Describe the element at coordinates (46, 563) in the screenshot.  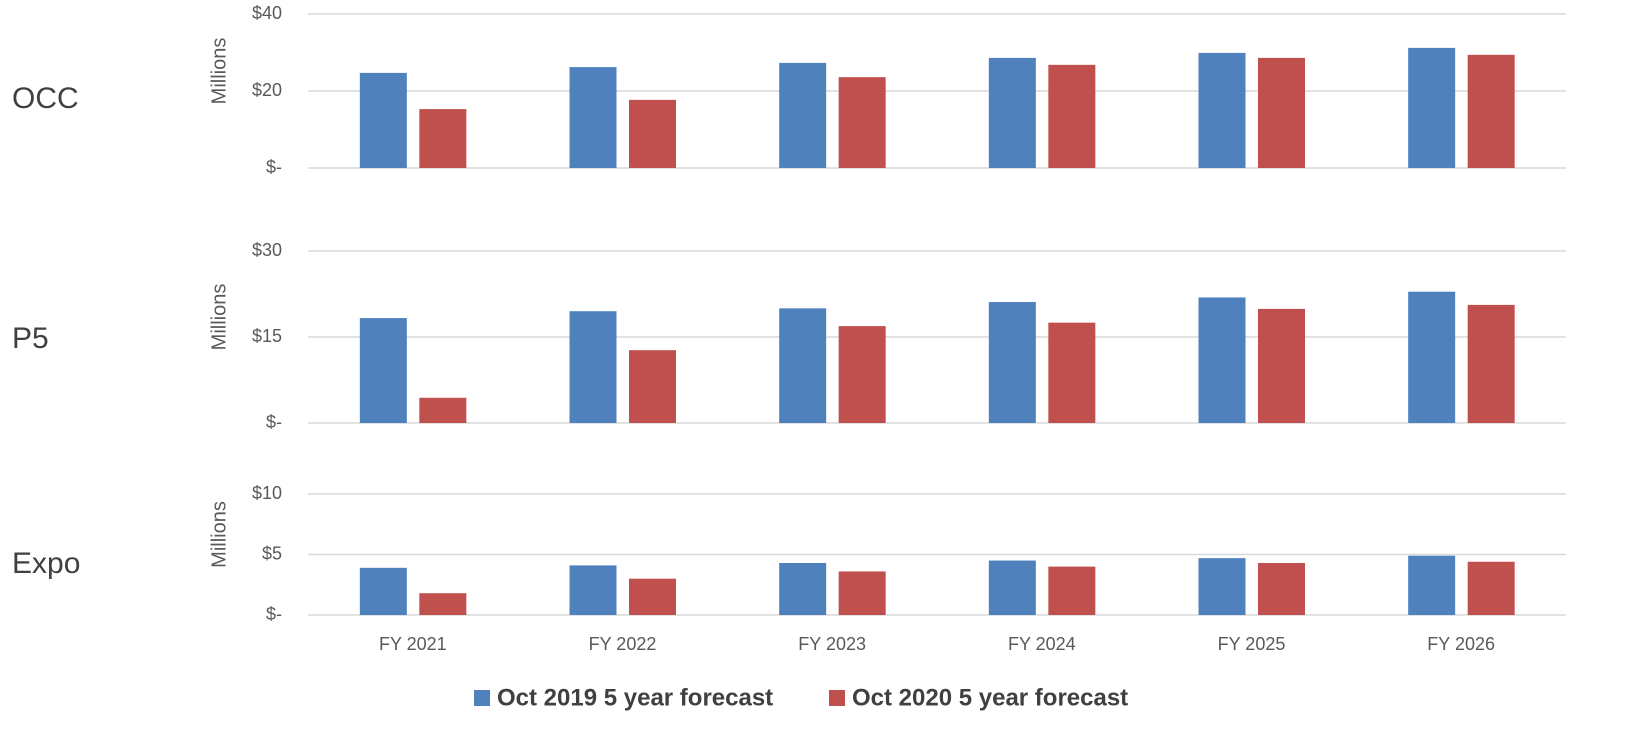
I see `panel-title: Expo` at that location.